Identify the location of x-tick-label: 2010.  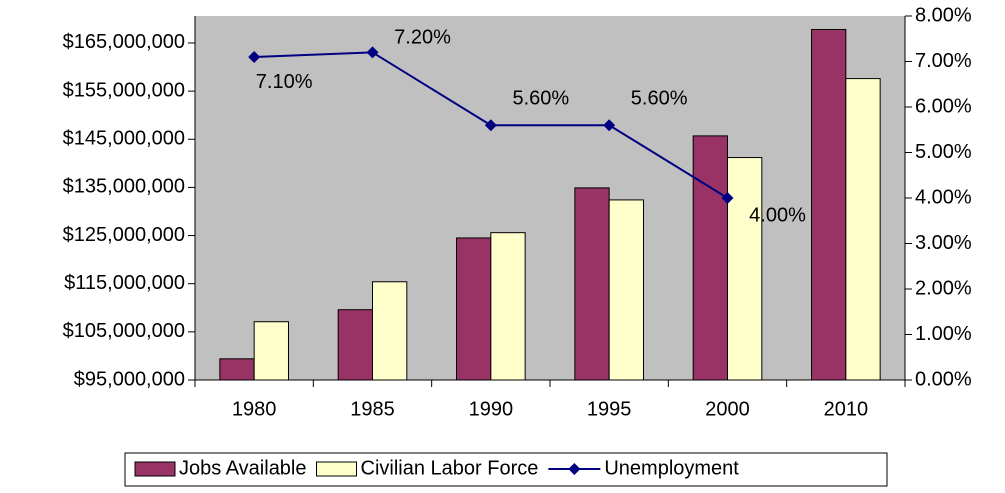
(846, 409).